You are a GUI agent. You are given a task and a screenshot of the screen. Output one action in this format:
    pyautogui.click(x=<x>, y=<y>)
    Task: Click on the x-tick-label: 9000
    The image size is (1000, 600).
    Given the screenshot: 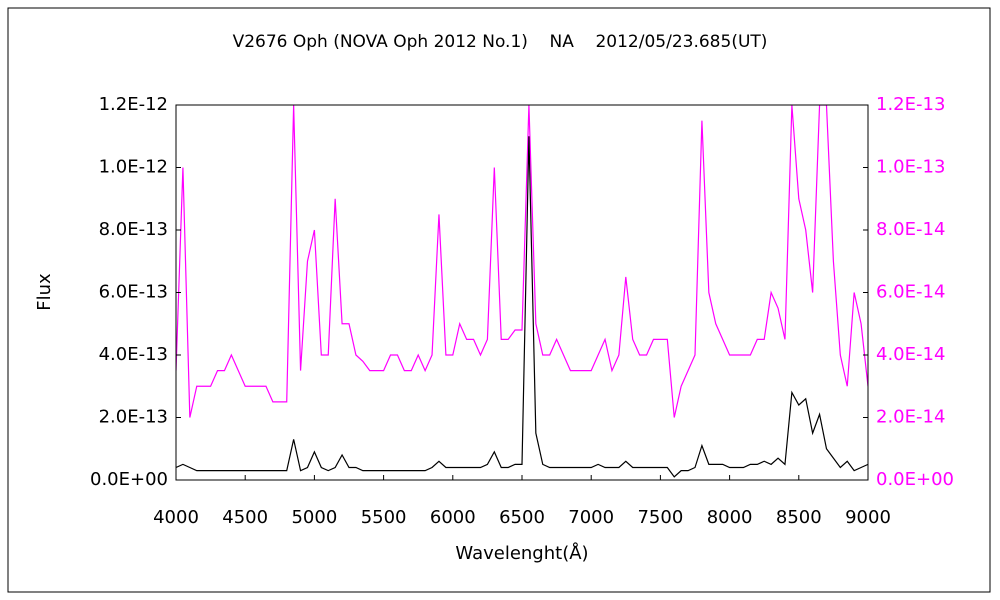 What is the action you would take?
    pyautogui.click(x=868, y=517)
    